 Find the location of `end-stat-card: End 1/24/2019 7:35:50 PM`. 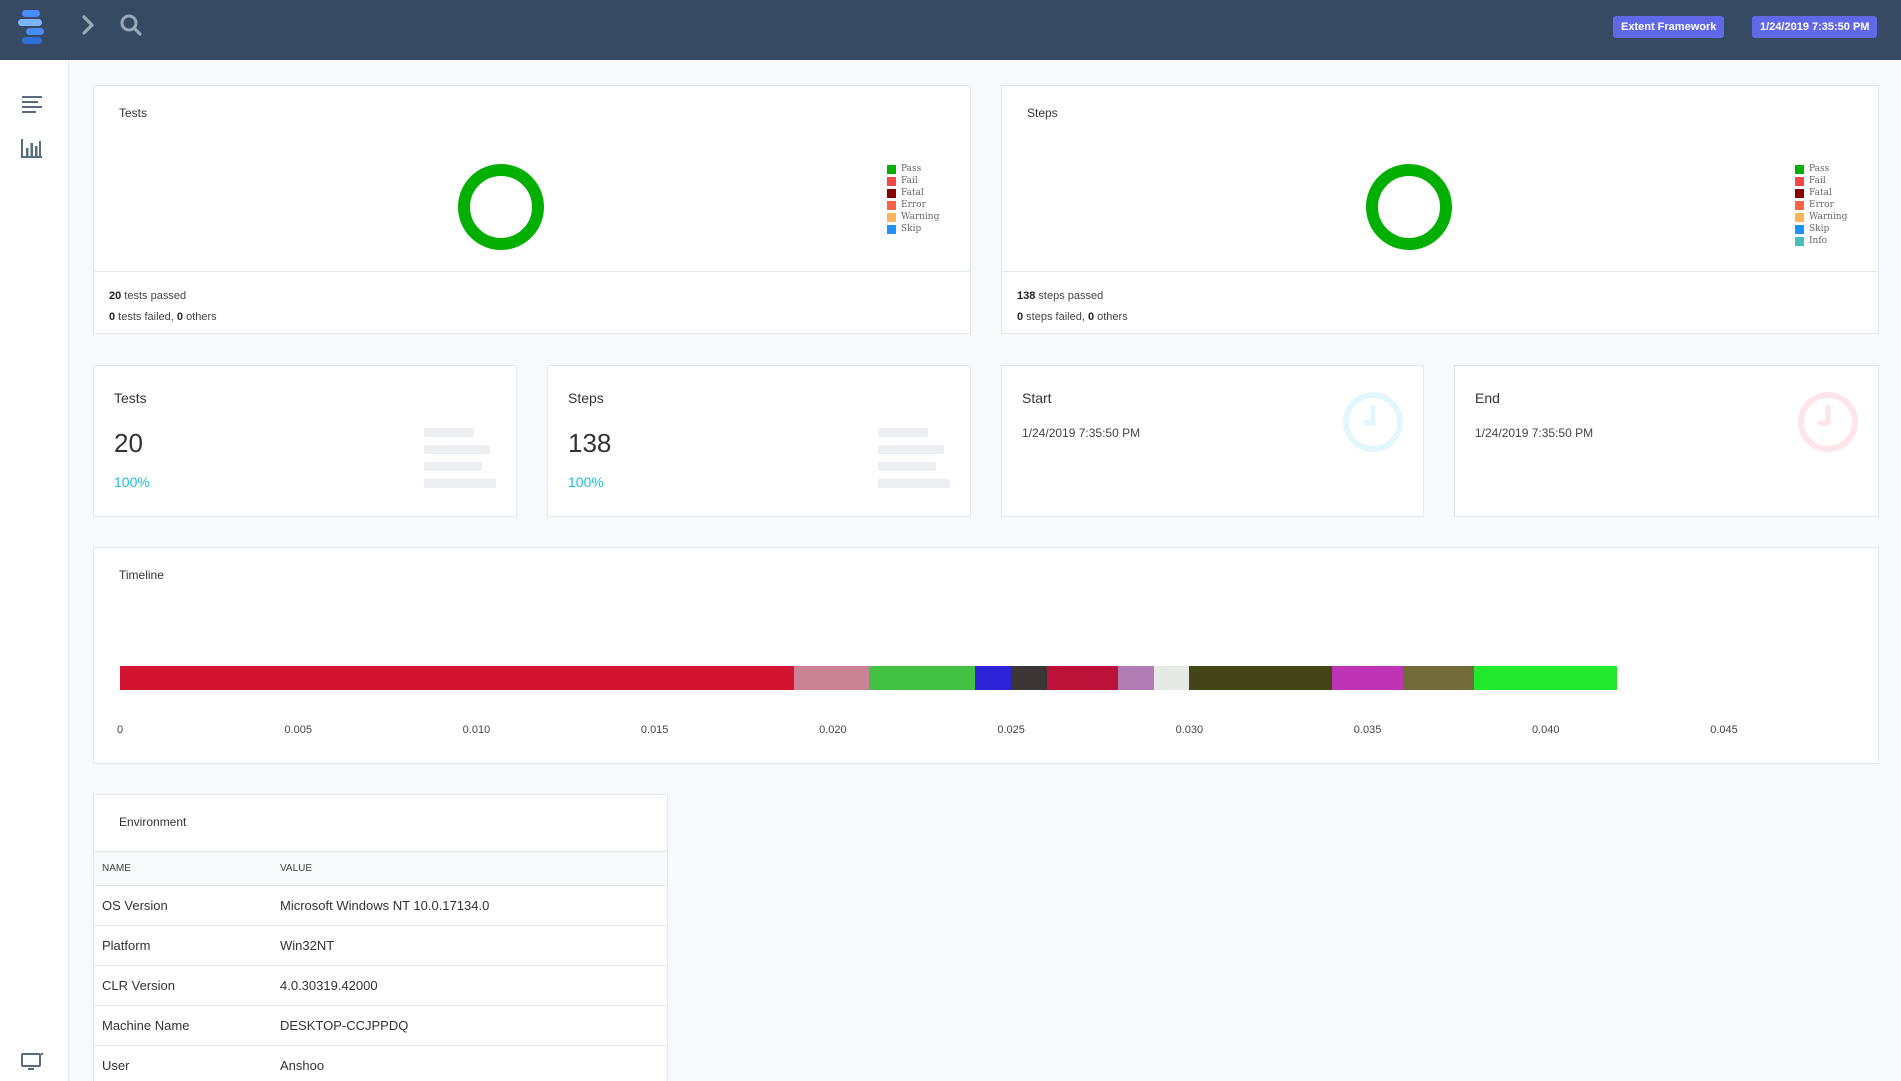

end-stat-card: End 1/24/2019 7:35:50 PM is located at coordinates (1666, 441).